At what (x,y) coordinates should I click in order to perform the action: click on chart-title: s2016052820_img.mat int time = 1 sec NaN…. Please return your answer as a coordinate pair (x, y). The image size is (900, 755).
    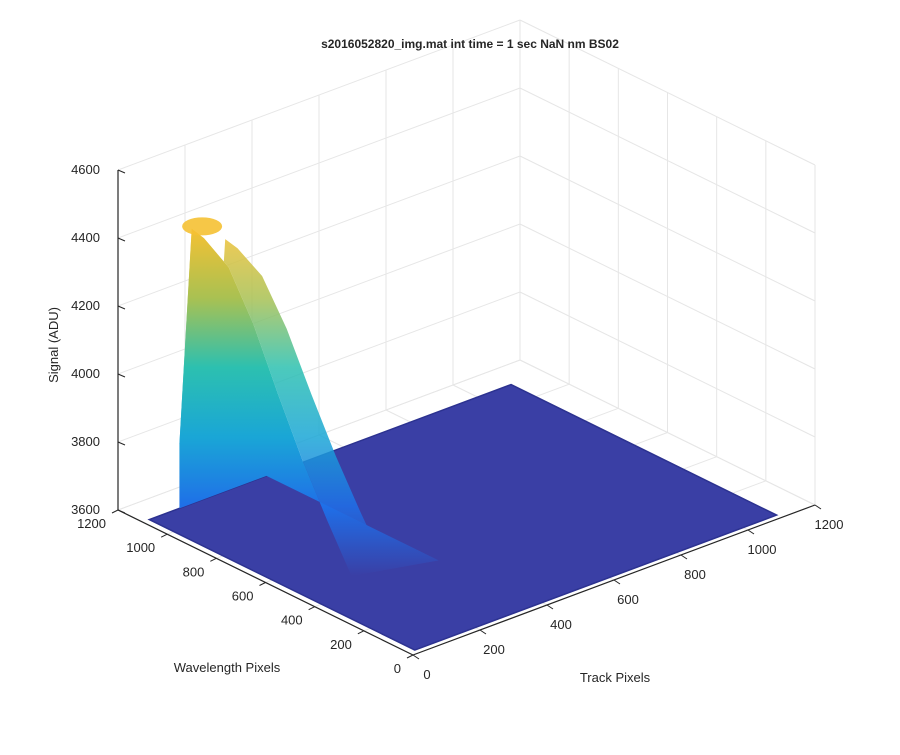
    Looking at the image, I should click on (470, 44).